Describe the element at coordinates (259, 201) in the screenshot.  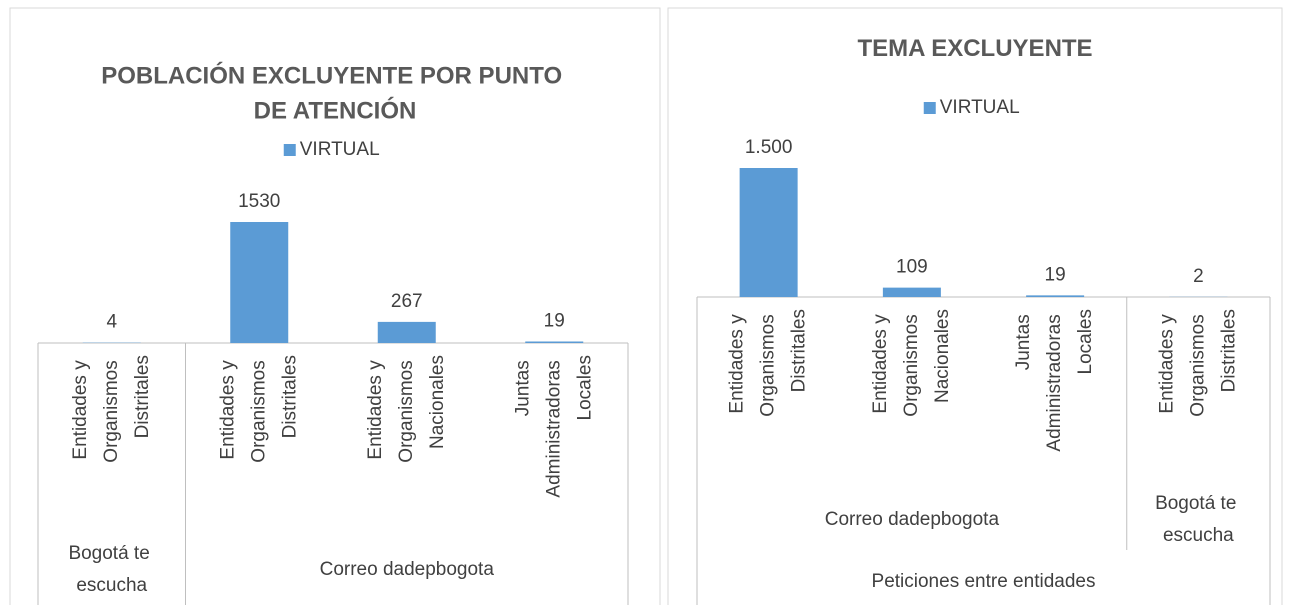
I see `data-label: 1530` at that location.